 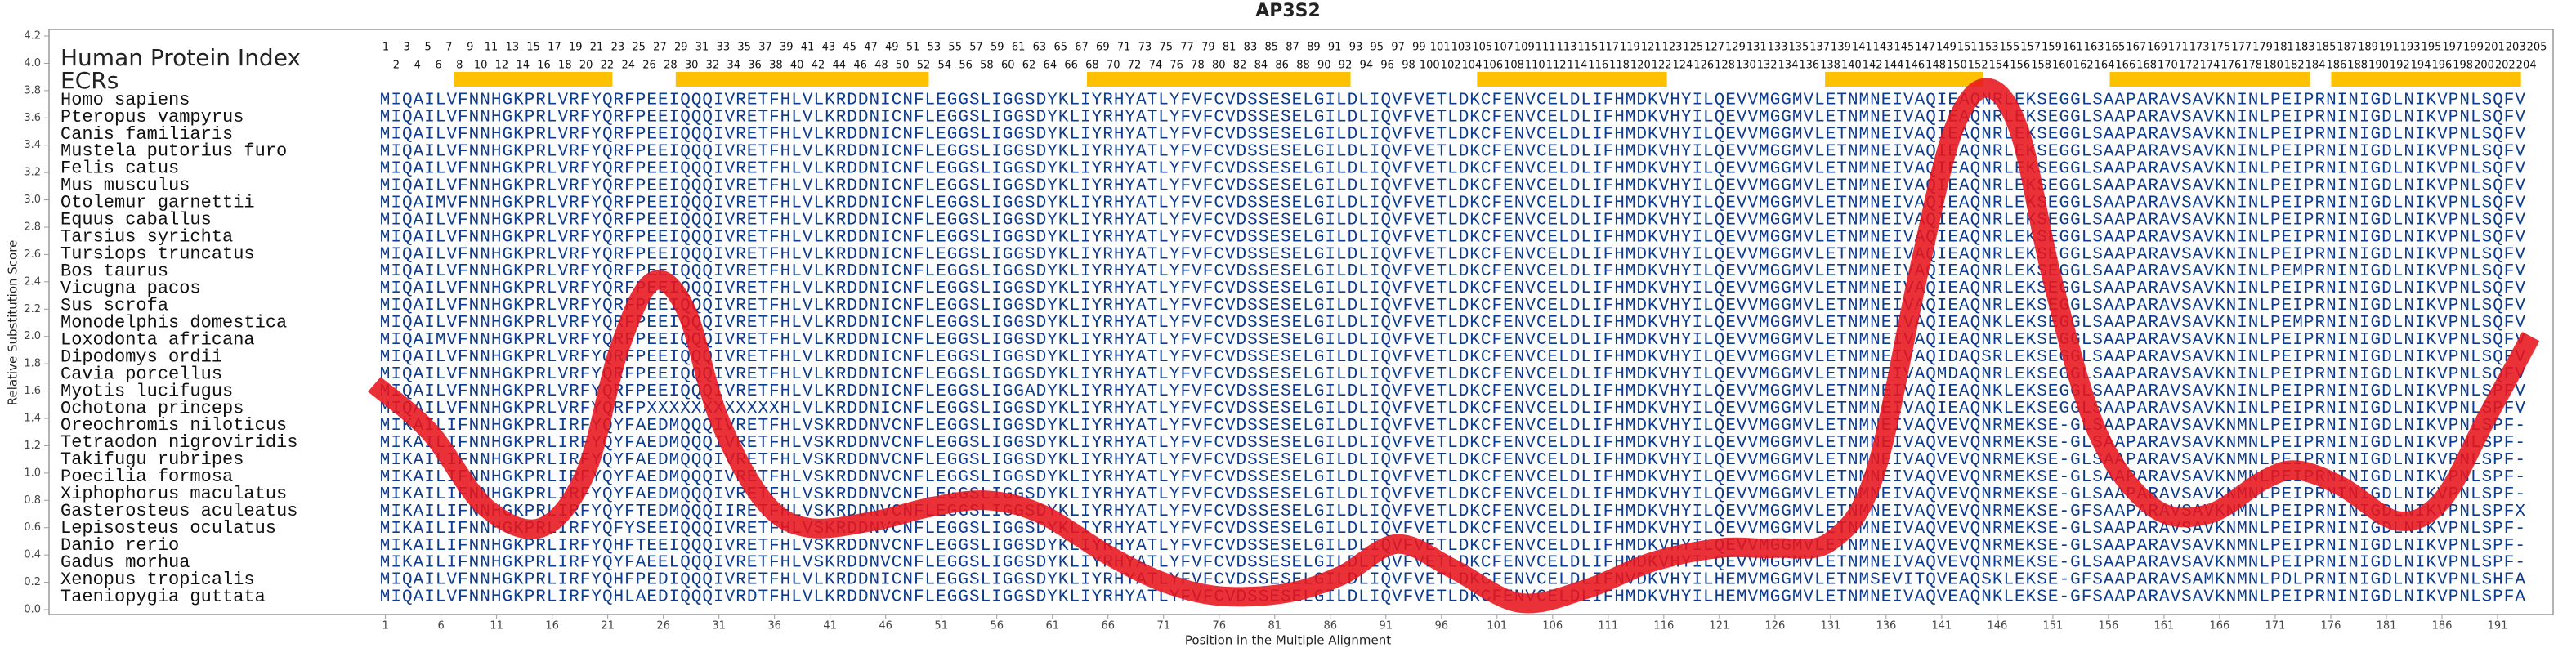 What do you see at coordinates (2157, 48) in the screenshot?
I see `protein-index: 169` at bounding box center [2157, 48].